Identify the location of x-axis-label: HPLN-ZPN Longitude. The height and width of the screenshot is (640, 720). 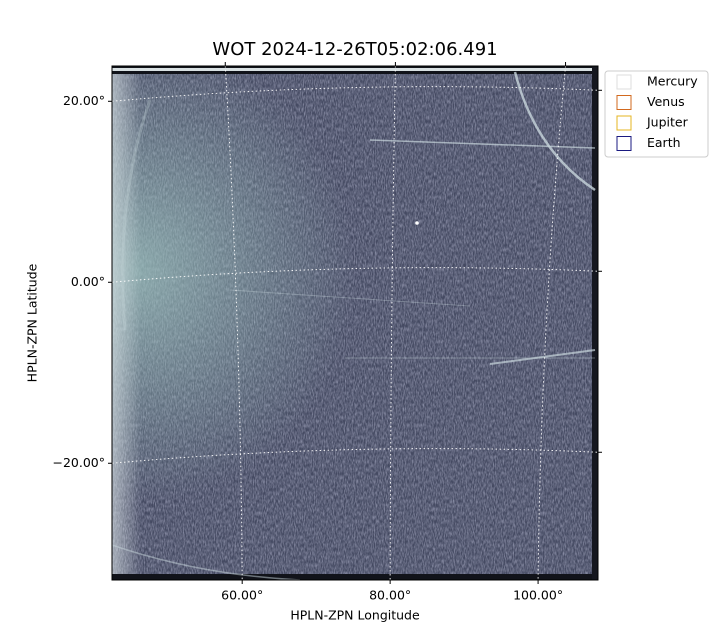
(355, 615).